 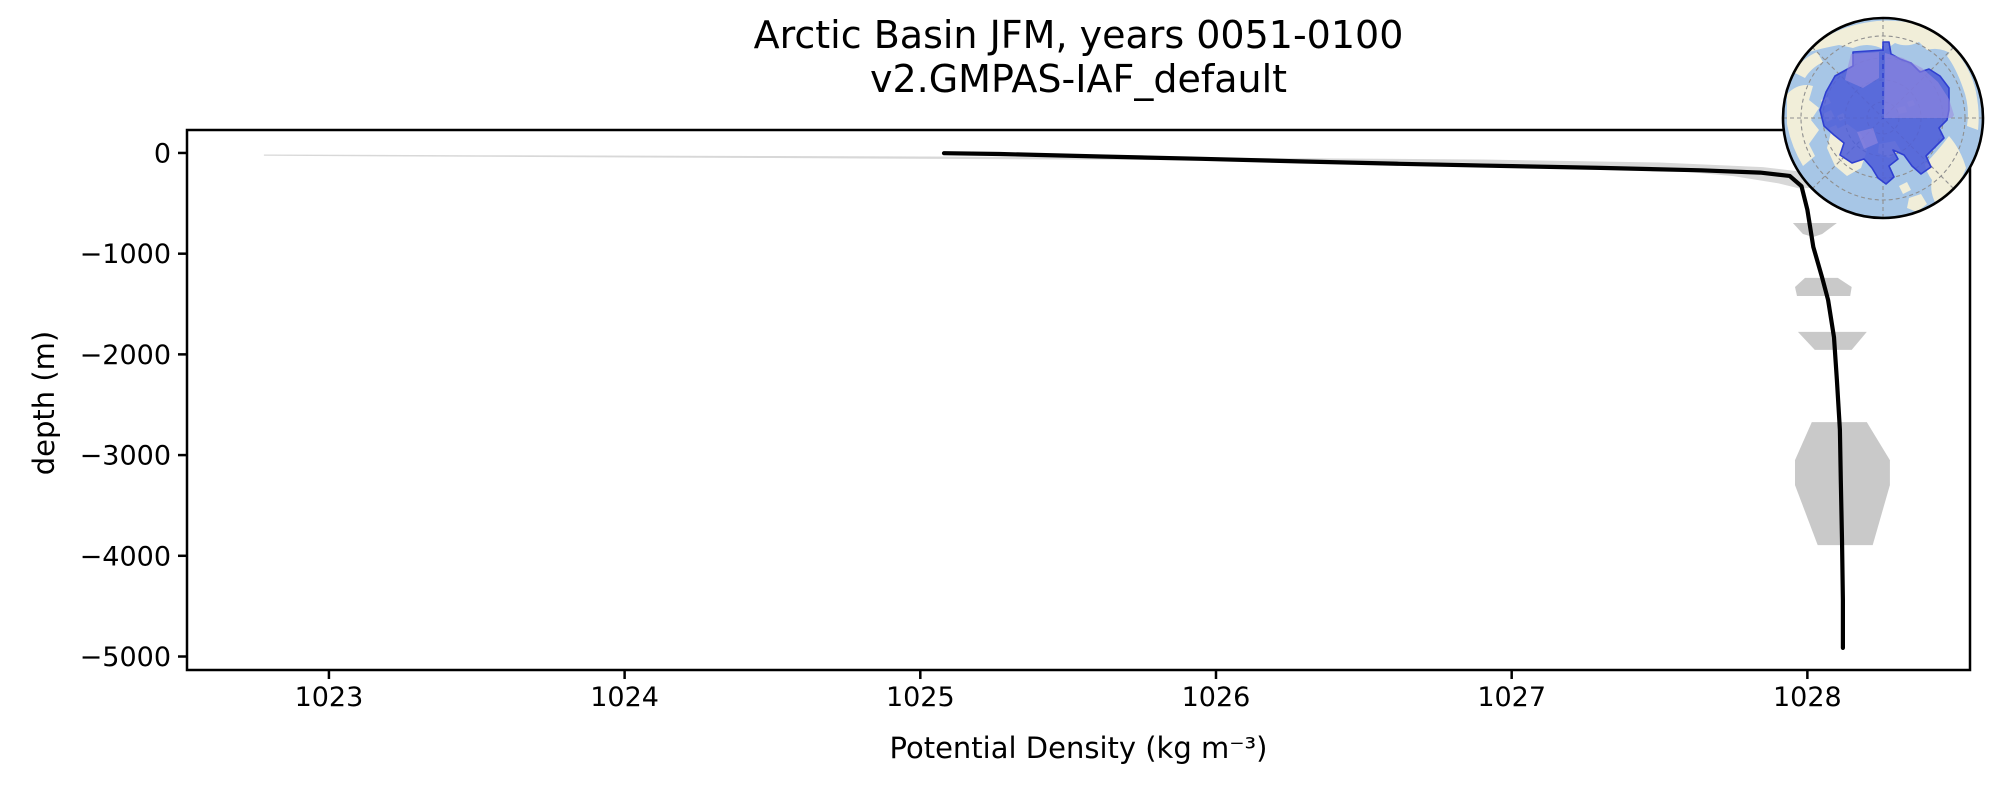 I want to click on y-tick-label: 0, so click(x=162, y=153).